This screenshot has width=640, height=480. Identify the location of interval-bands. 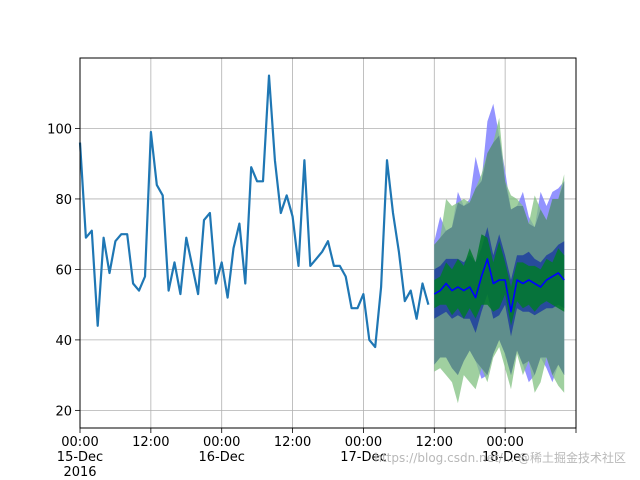
(499, 253).